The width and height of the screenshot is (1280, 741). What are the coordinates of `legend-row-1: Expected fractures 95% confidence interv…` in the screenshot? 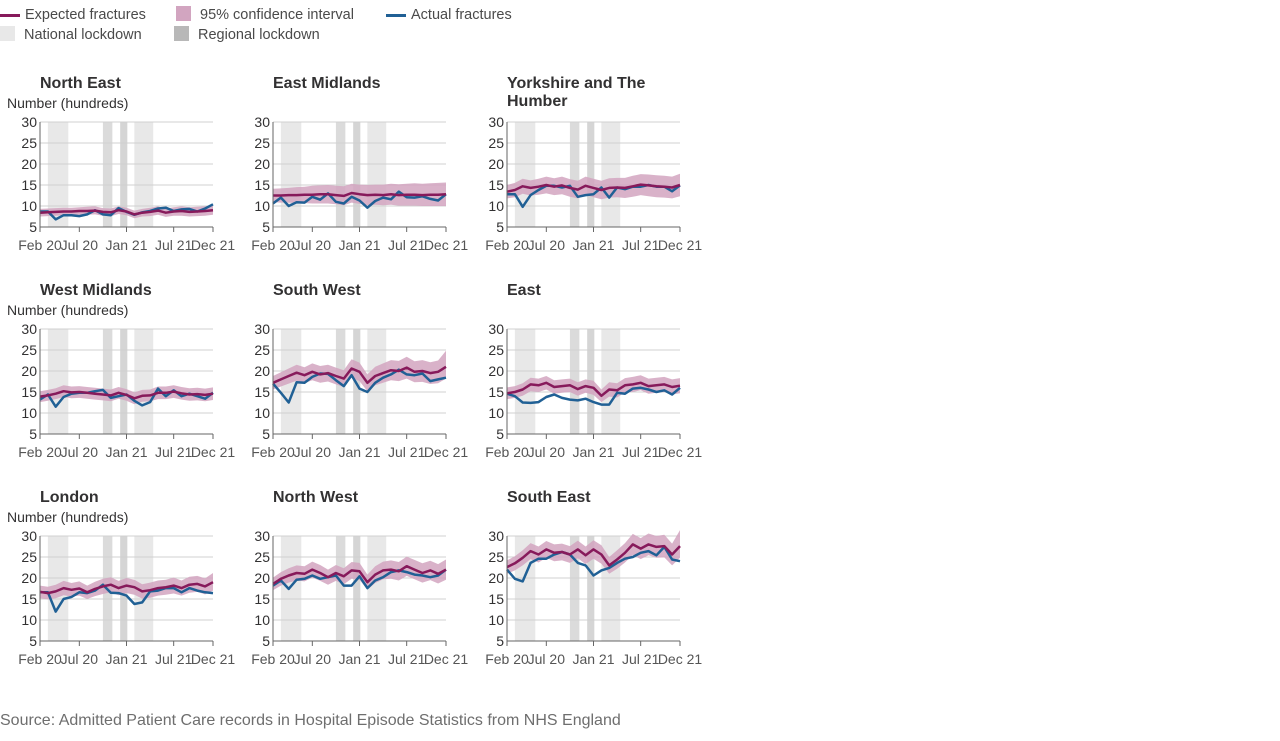 It's located at (320, 15).